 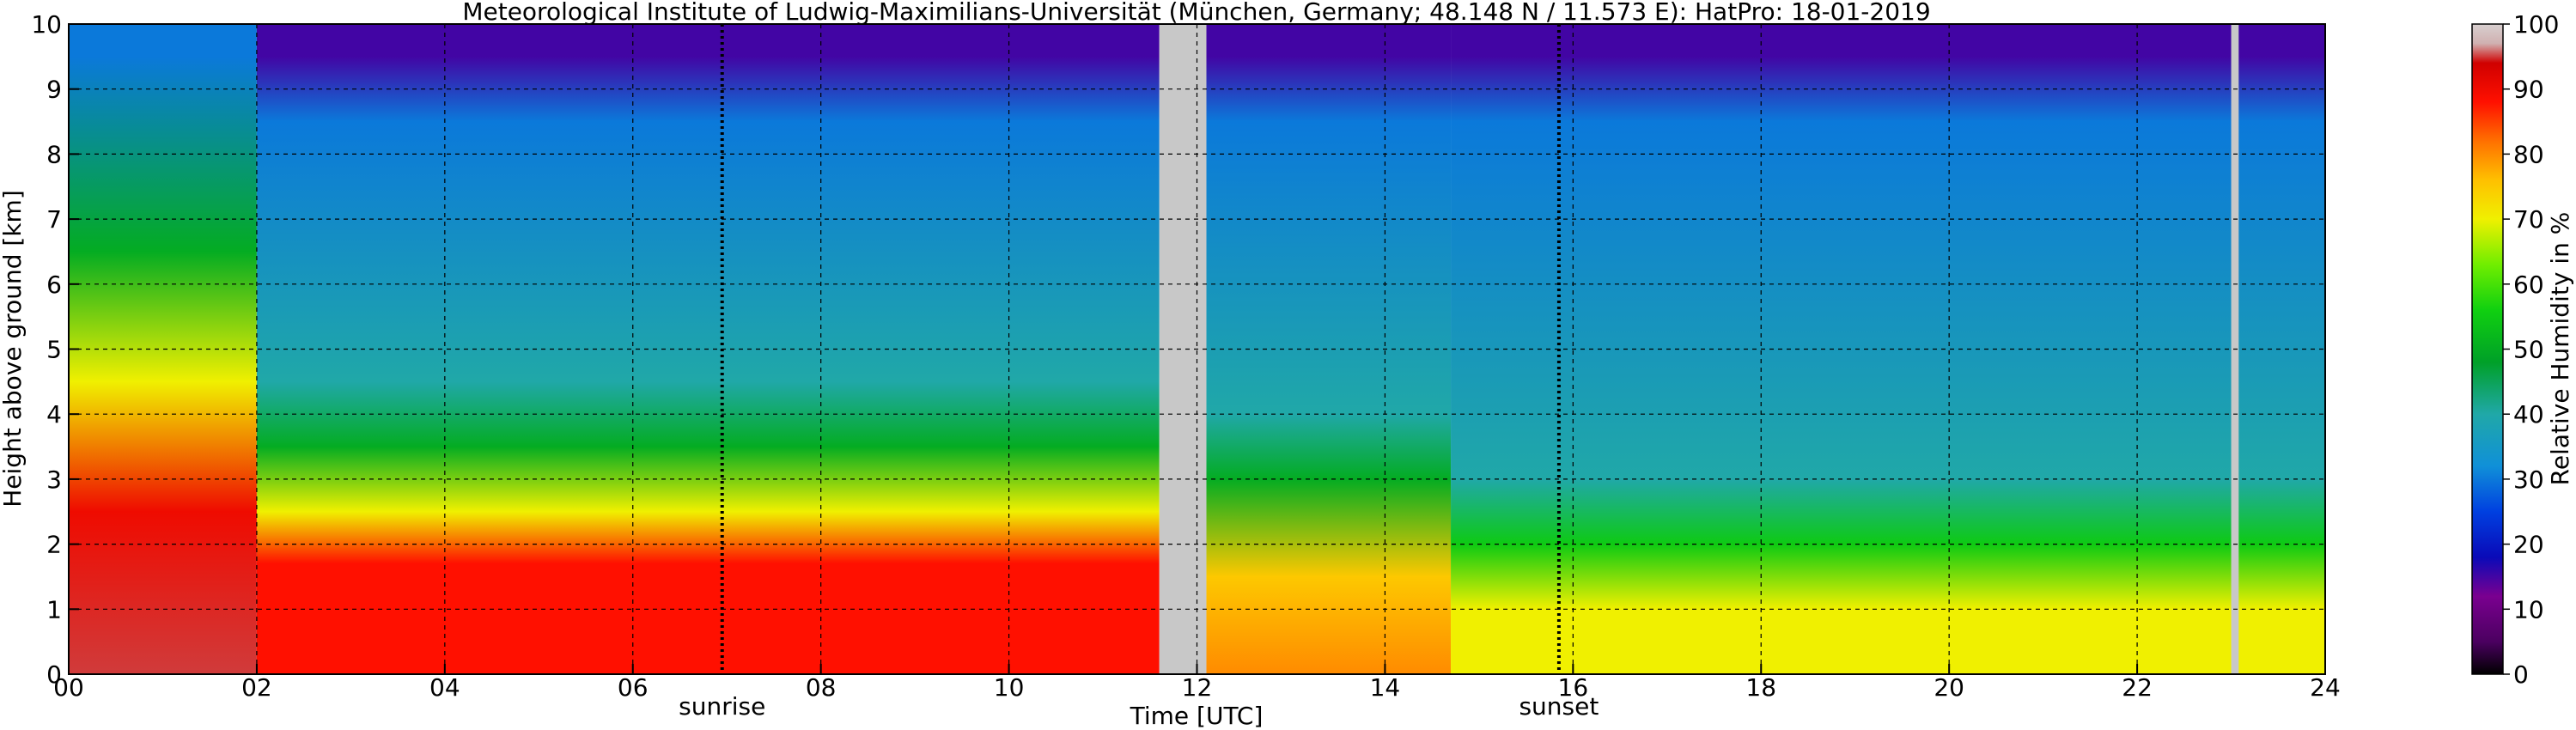 What do you see at coordinates (2528, 479) in the screenshot?
I see `colorbar-tick-label: 30` at bounding box center [2528, 479].